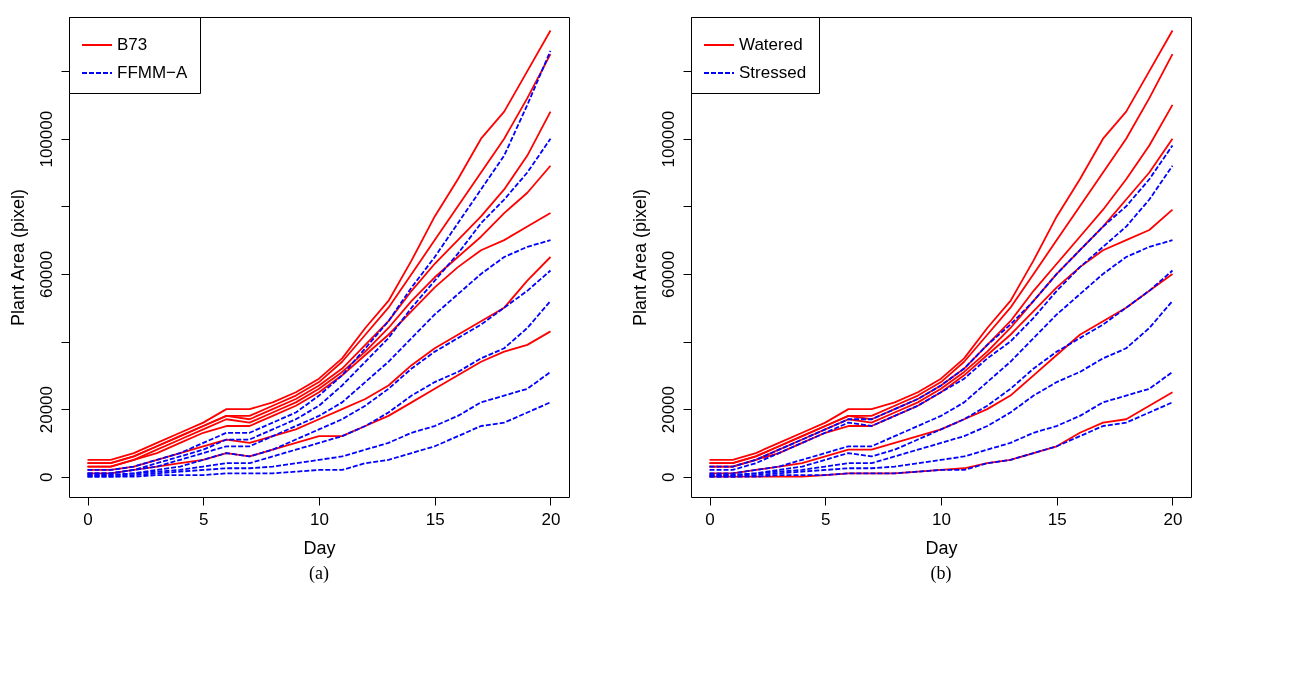 This screenshot has height=677, width=1300. I want to click on legend-label: B73, so click(132, 44).